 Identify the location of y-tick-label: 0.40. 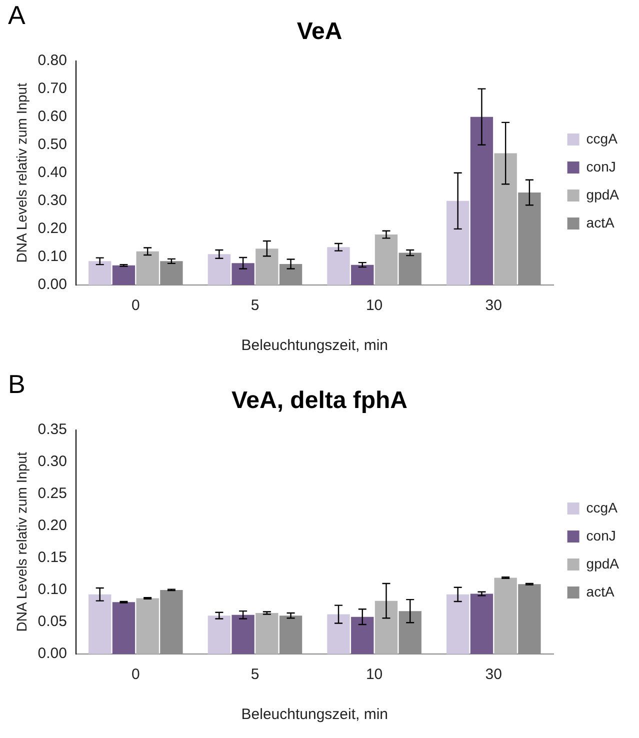
(52, 173).